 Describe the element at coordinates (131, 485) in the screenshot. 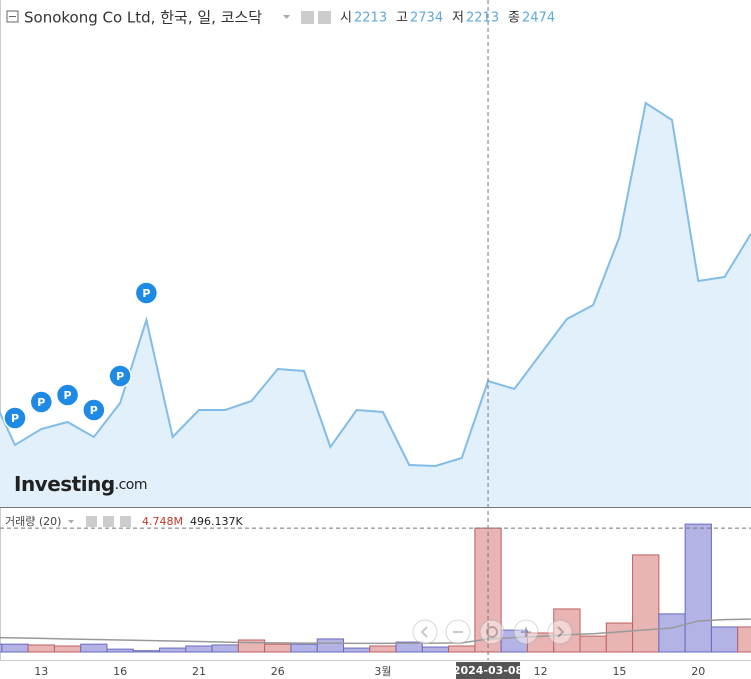

I see `logo-suffix: .com` at that location.